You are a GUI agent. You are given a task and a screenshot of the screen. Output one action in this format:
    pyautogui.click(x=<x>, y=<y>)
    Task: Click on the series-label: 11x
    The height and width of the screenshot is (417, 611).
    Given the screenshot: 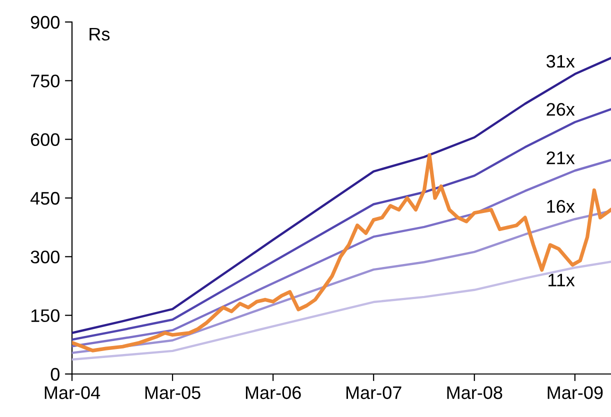 What is the action you would take?
    pyautogui.click(x=561, y=280)
    